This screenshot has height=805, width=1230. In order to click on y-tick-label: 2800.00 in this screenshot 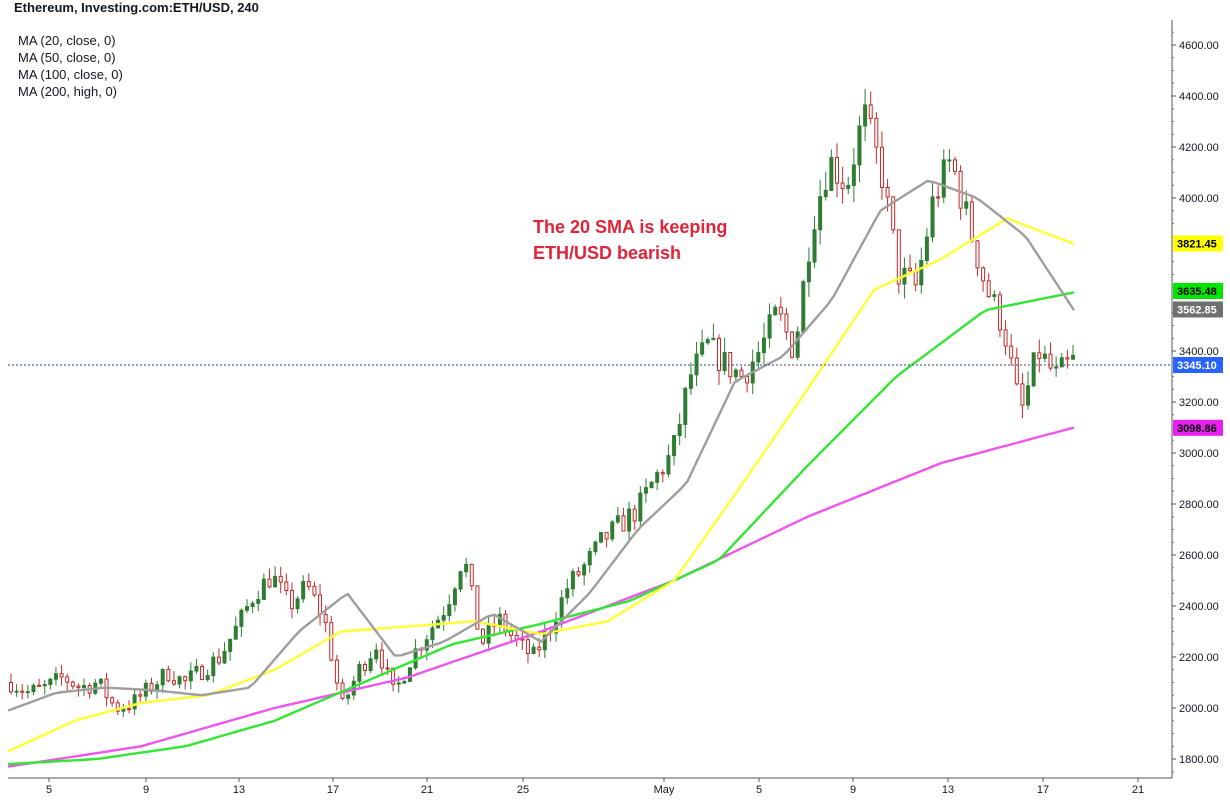, I will do `click(1199, 505)`.